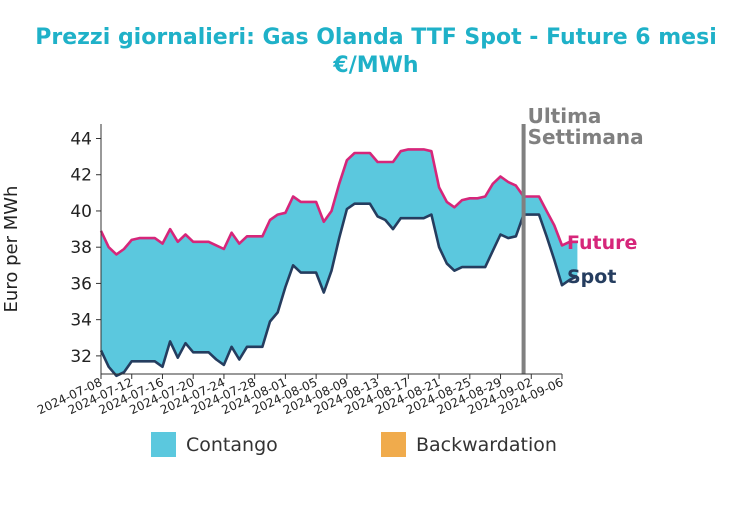  What do you see at coordinates (602, 243) in the screenshot?
I see `end-label-future: Future` at bounding box center [602, 243].